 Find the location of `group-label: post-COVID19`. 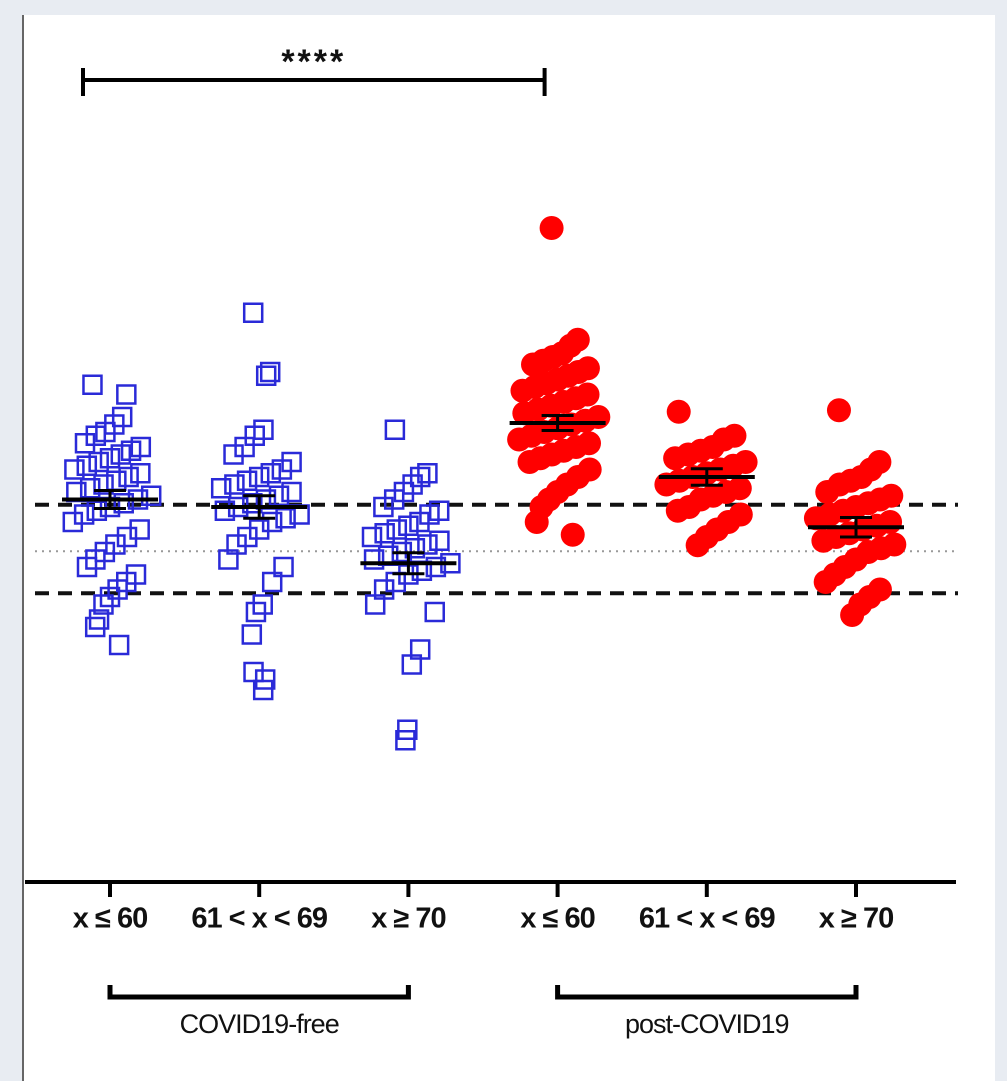

group-label: post-COVID19 is located at coordinates (707, 1024).